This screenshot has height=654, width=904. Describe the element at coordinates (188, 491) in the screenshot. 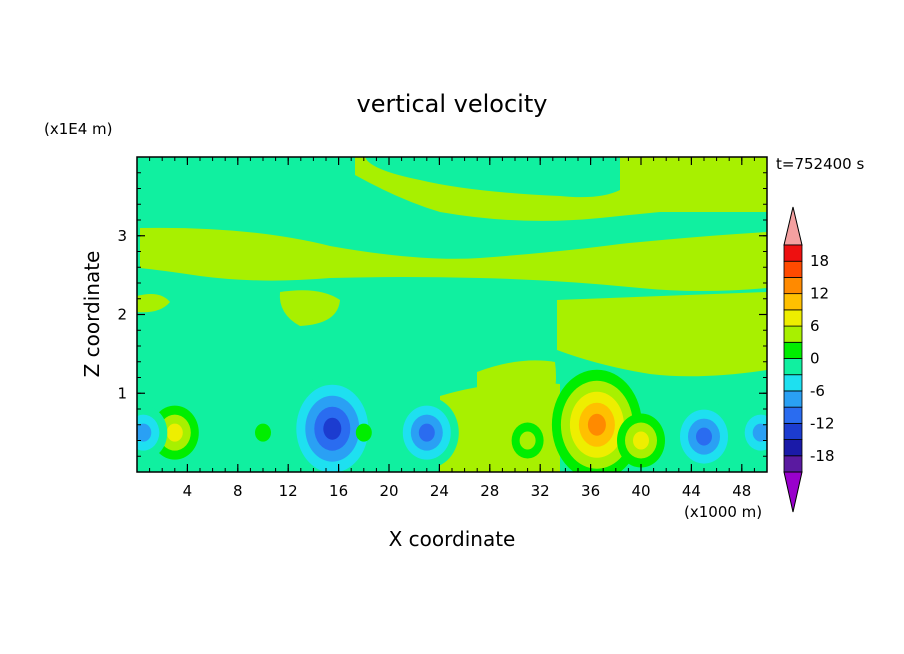

I see `x-tick-label: 4` at that location.